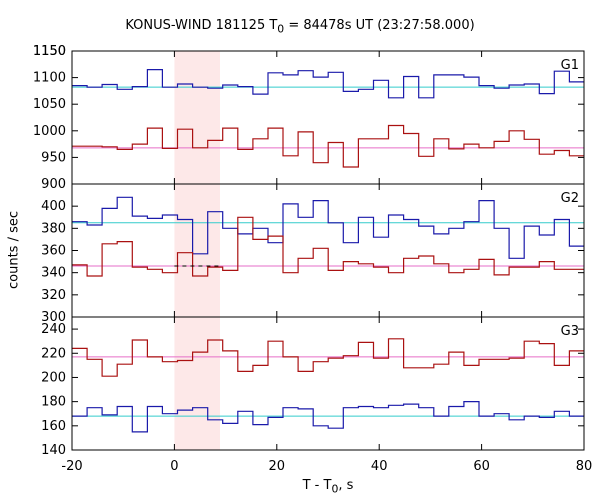 This screenshot has height=500, width=600. I want to click on xtick-label: 80, so click(584, 466).